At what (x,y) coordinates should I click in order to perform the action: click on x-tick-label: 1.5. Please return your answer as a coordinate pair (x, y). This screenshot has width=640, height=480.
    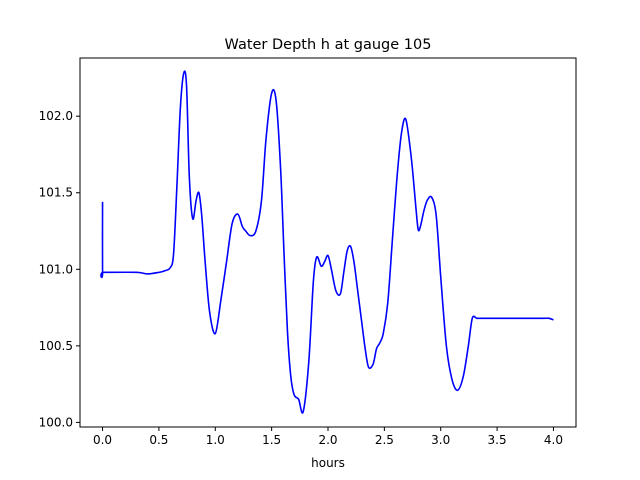
    Looking at the image, I should click on (271, 440).